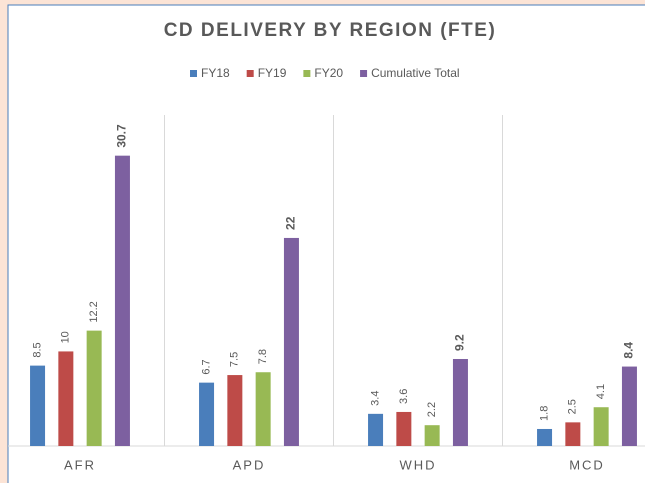 Image resolution: width=645 pixels, height=483 pixels. What do you see at coordinates (601, 391) in the screenshot?
I see `data-label: 4.1` at bounding box center [601, 391].